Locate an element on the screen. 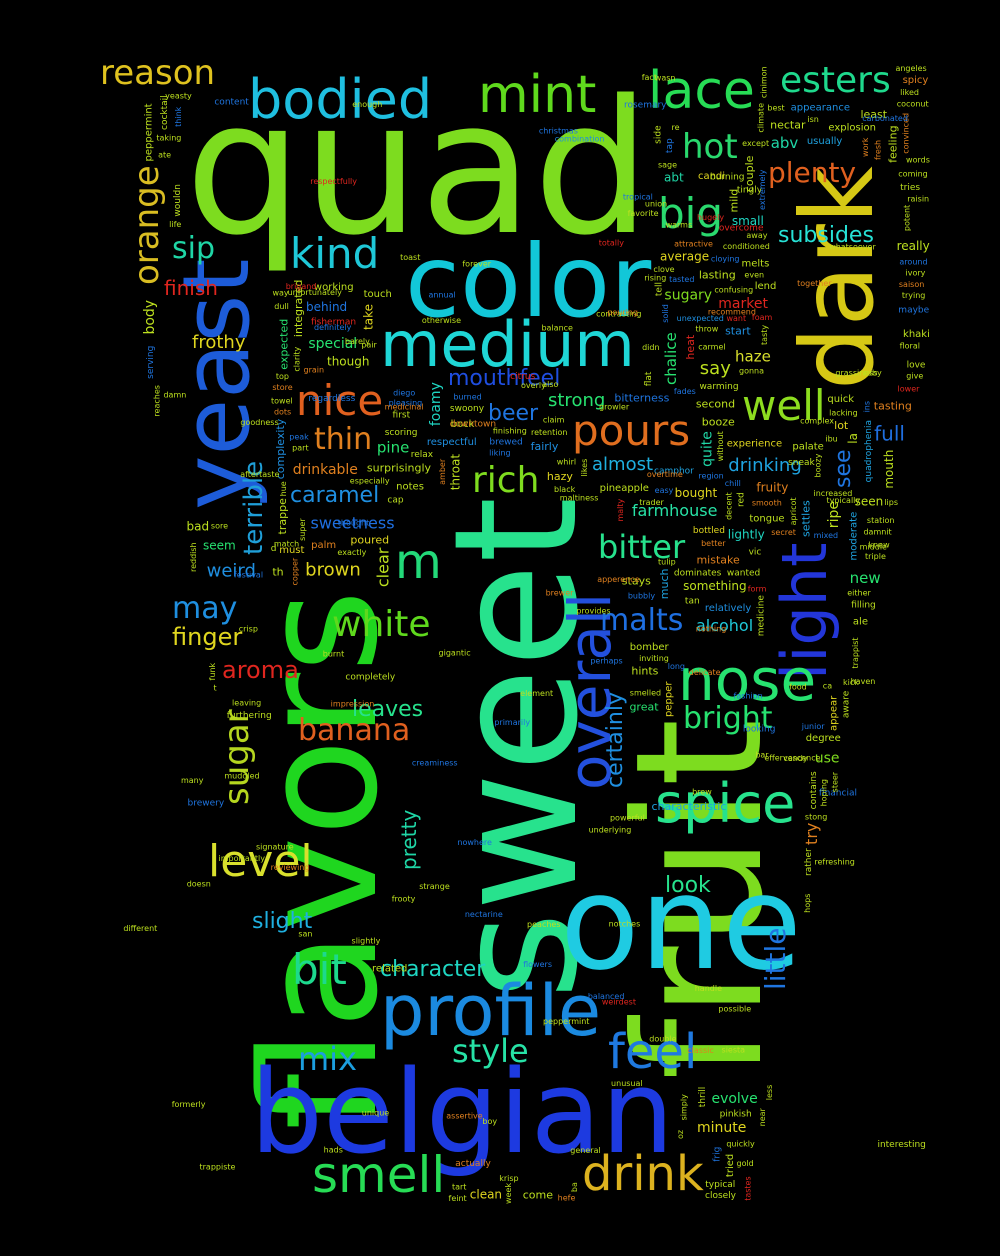  cloud-word: lasting is located at coordinates (717, 274).